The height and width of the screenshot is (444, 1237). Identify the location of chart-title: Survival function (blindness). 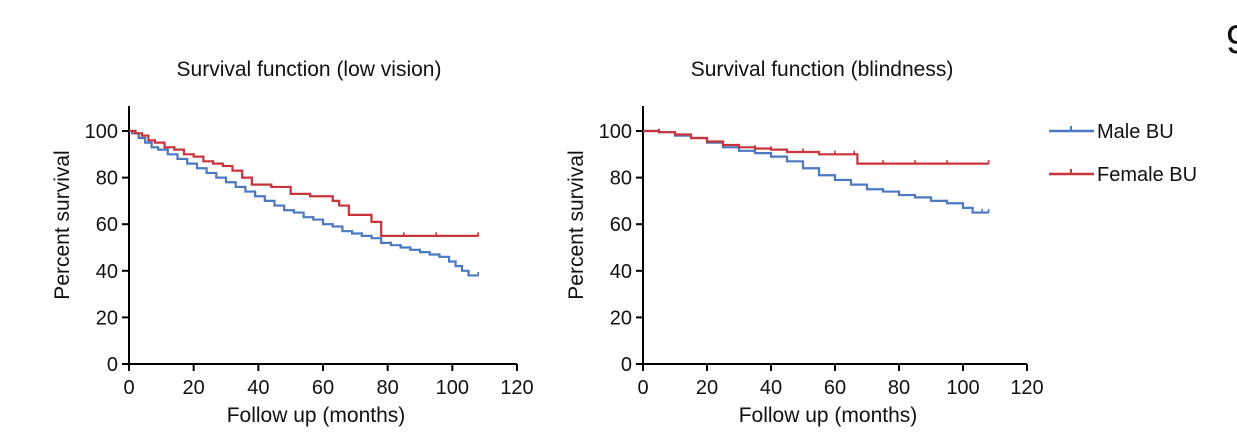
(822, 69).